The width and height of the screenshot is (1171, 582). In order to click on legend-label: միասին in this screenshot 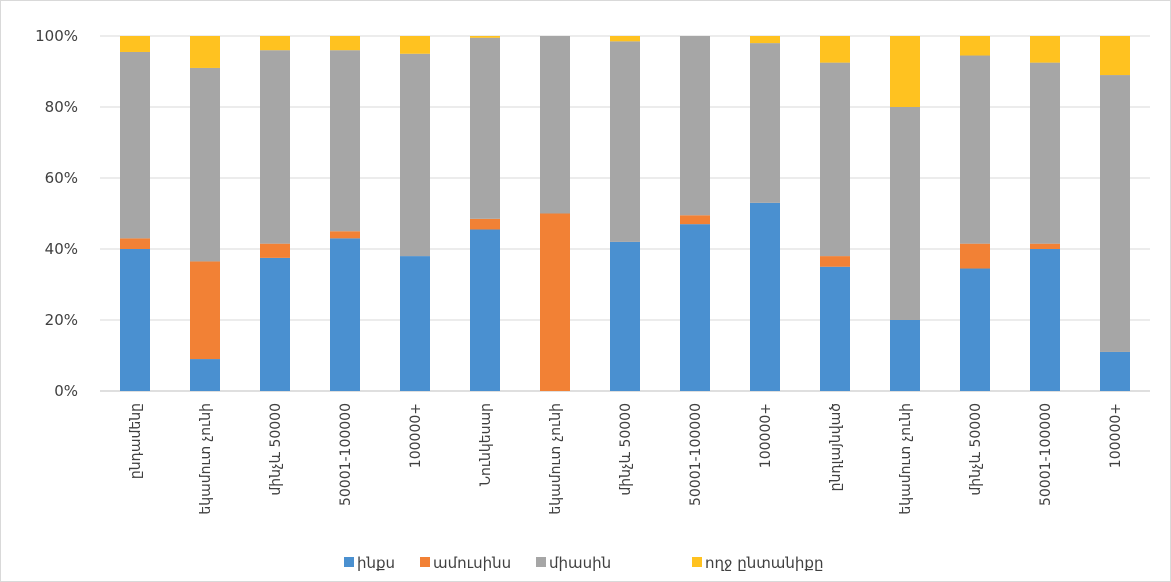, I will do `click(580, 563)`.